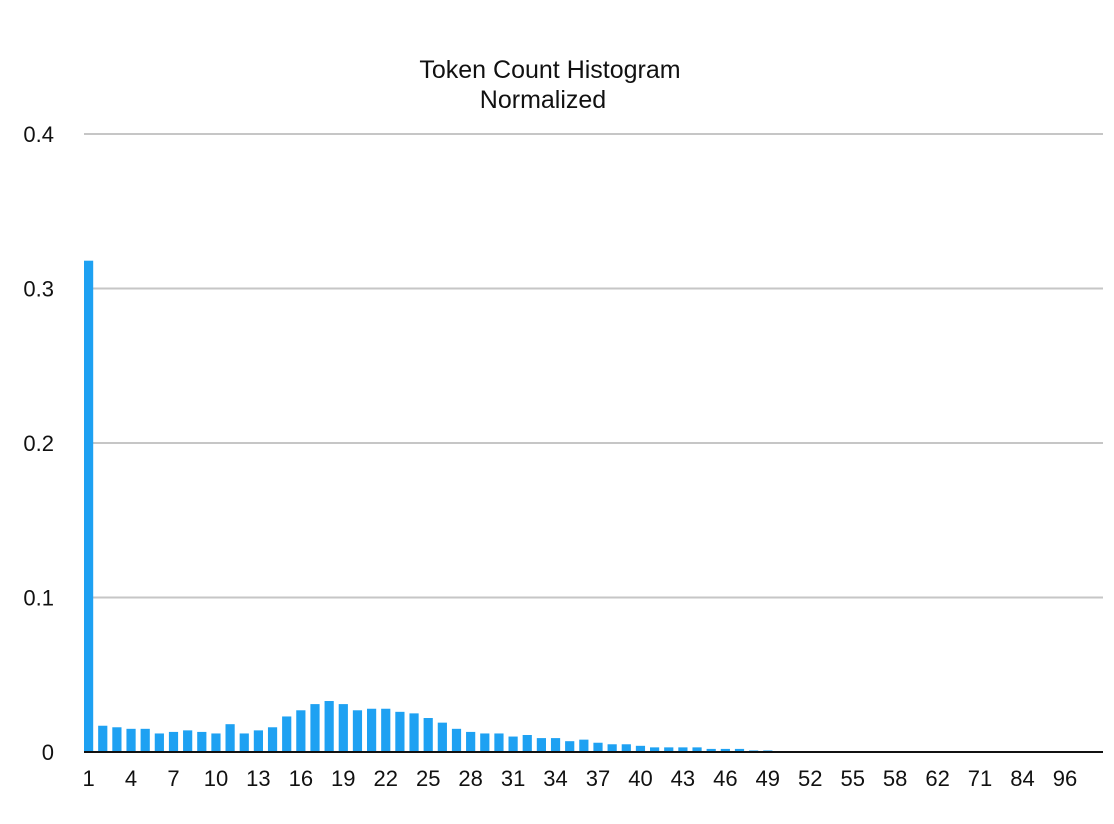  What do you see at coordinates (1065, 778) in the screenshot?
I see `x-tick-label: 96` at bounding box center [1065, 778].